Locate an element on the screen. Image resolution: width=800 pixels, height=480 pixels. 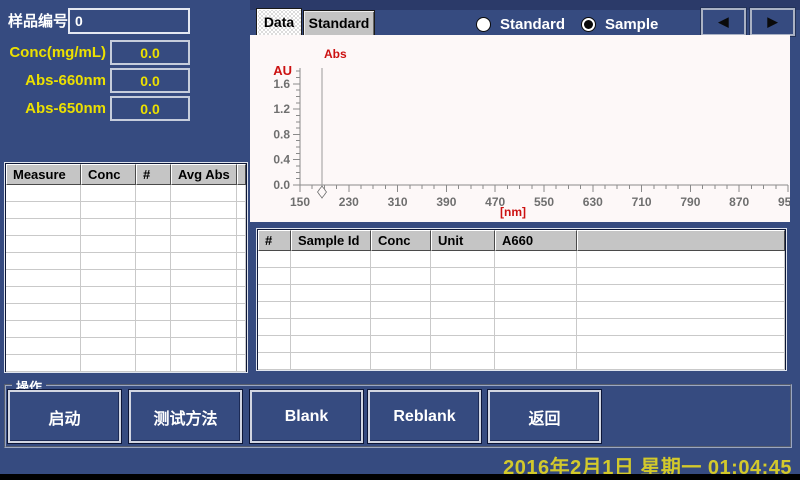
measure-table-body is located at coordinates (126, 278).